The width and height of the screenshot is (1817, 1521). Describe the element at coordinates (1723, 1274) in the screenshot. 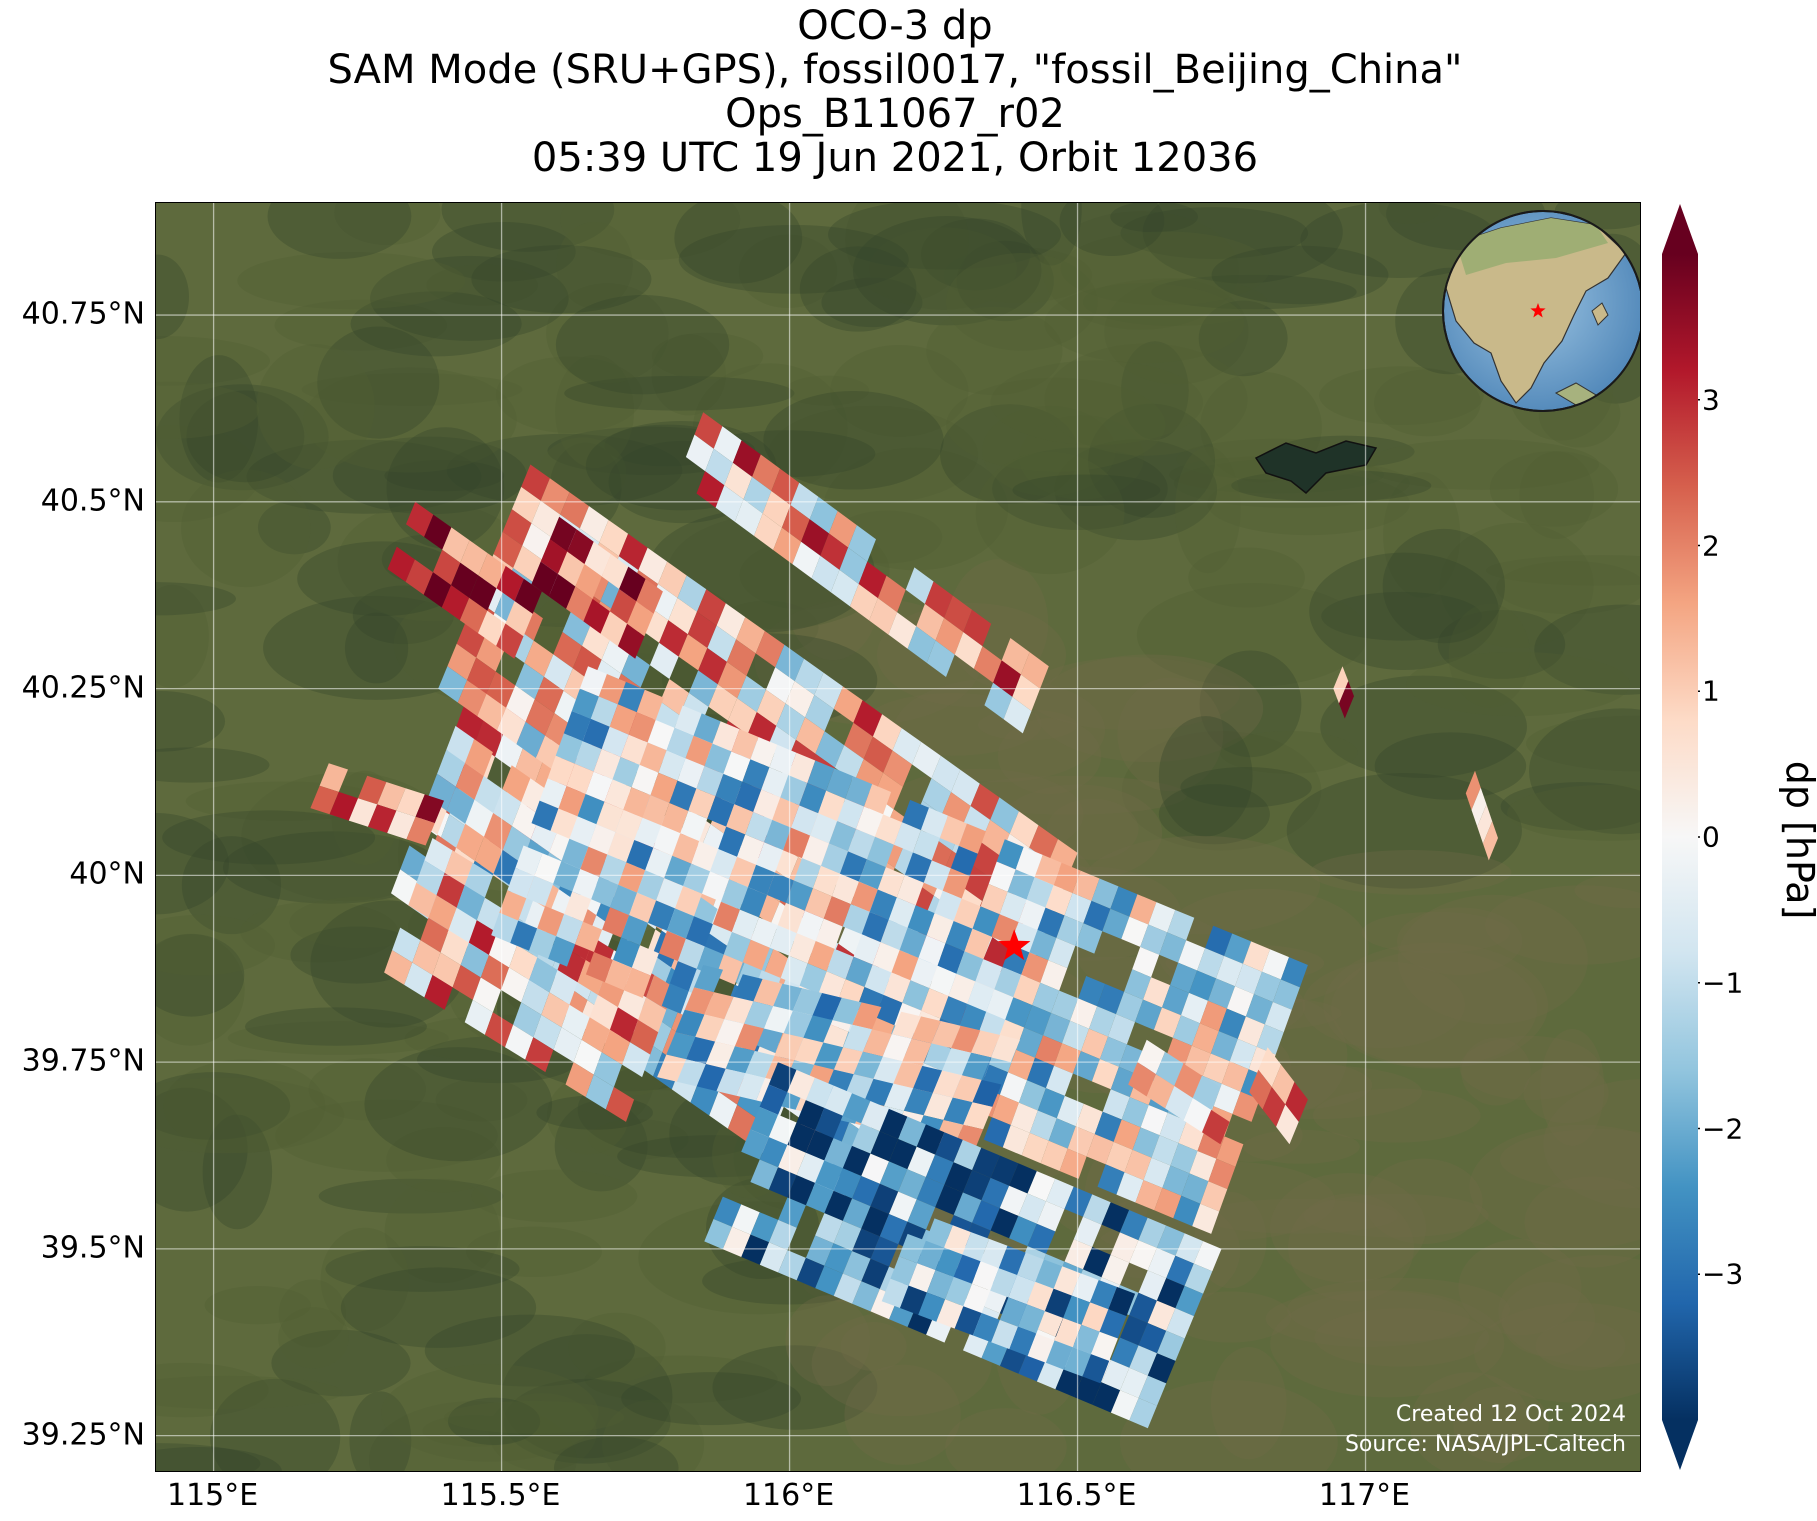

I see `colorbar-tick-label: −3` at that location.